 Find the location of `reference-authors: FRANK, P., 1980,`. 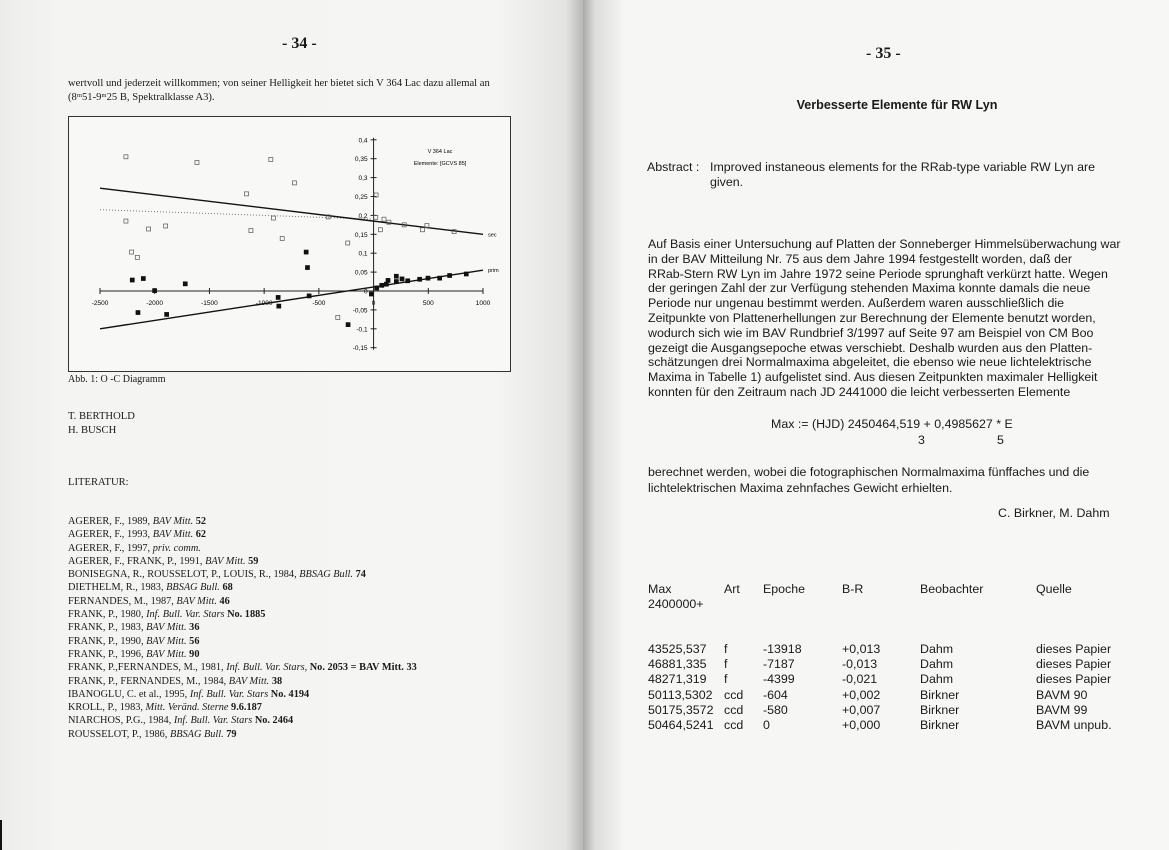

reference-authors: FRANK, P., 1980, is located at coordinates (107, 615).